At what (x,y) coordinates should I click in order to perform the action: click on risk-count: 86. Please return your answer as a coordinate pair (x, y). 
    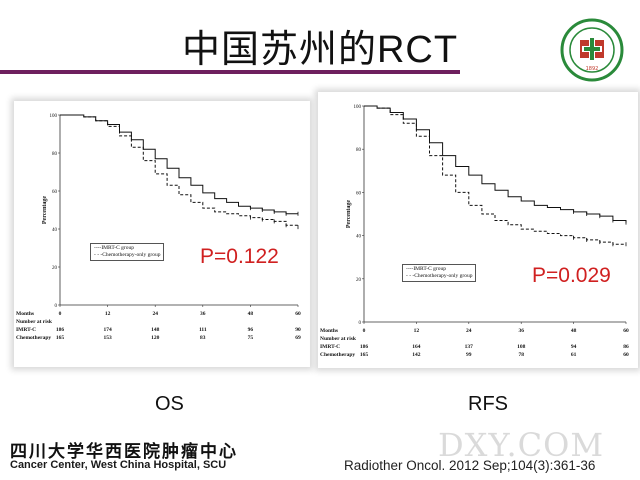
    Looking at the image, I should click on (626, 347).